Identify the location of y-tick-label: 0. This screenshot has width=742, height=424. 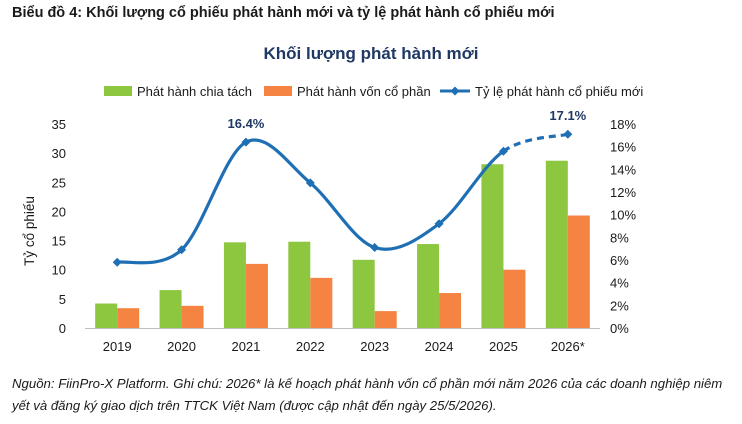
(62, 328).